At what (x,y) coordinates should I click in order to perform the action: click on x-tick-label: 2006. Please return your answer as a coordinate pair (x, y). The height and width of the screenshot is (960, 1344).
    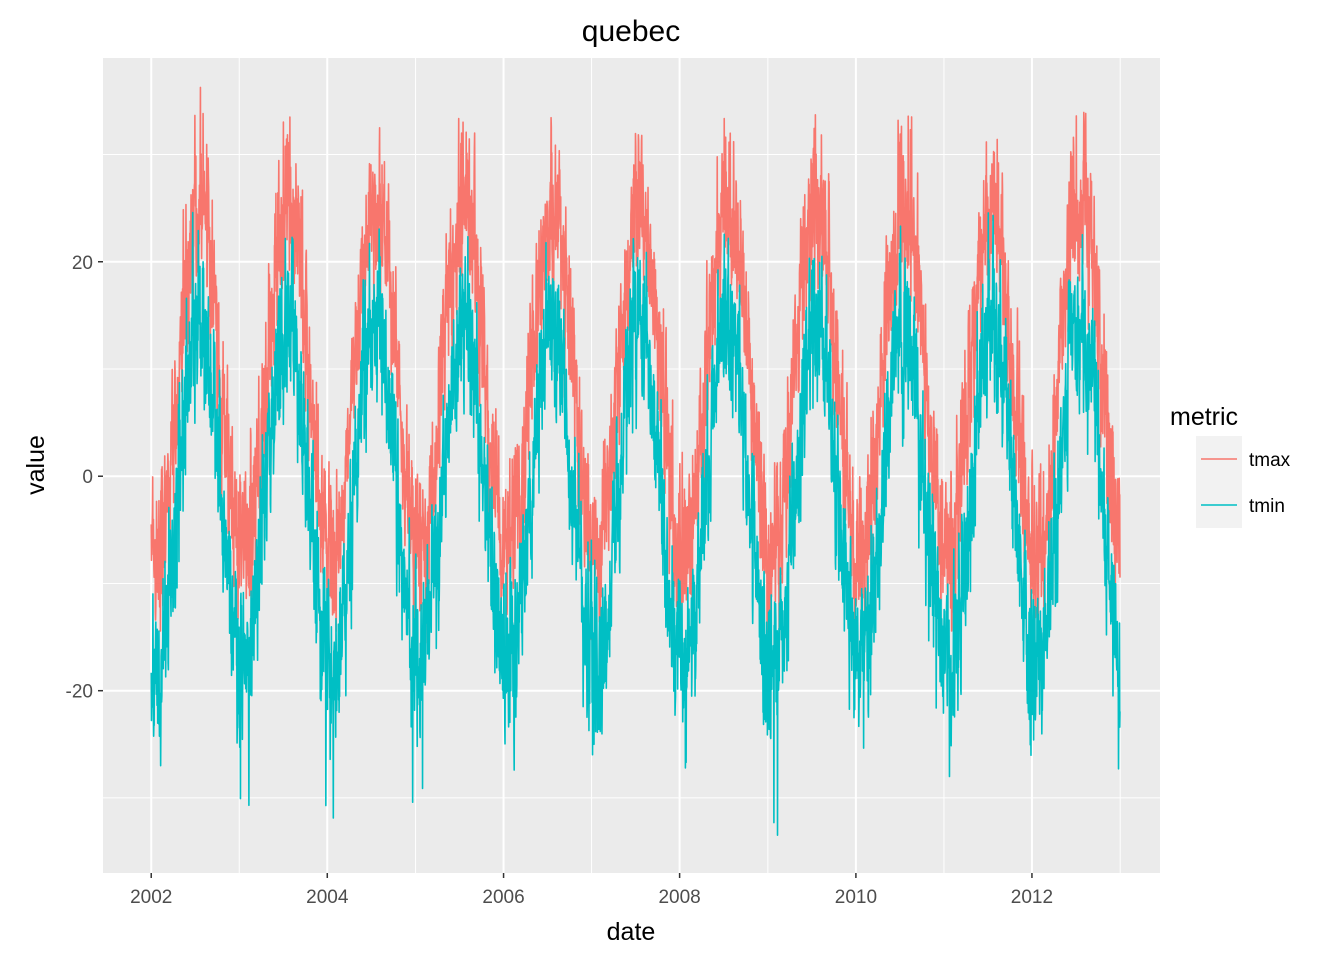
    Looking at the image, I should click on (503, 897).